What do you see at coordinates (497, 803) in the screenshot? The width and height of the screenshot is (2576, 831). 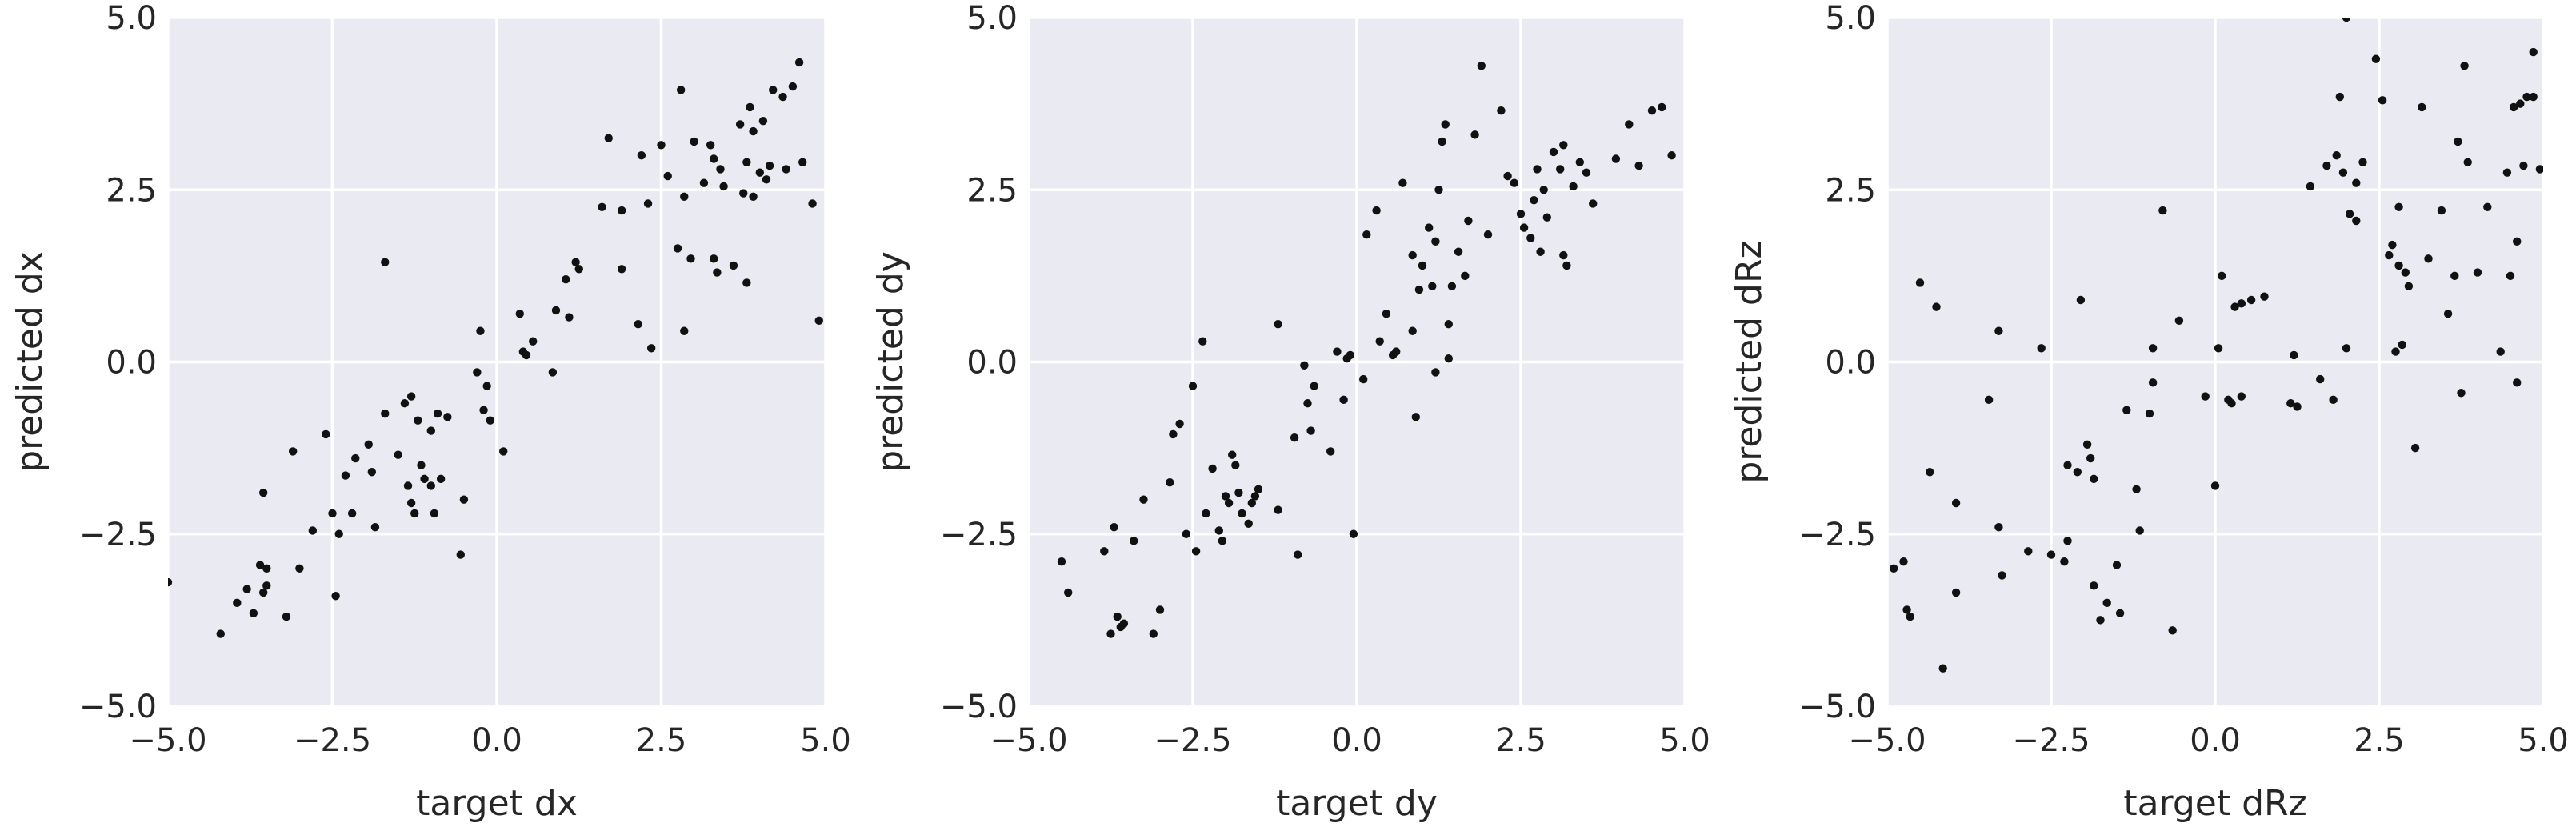 I see `x-axis-label: target dx` at bounding box center [497, 803].